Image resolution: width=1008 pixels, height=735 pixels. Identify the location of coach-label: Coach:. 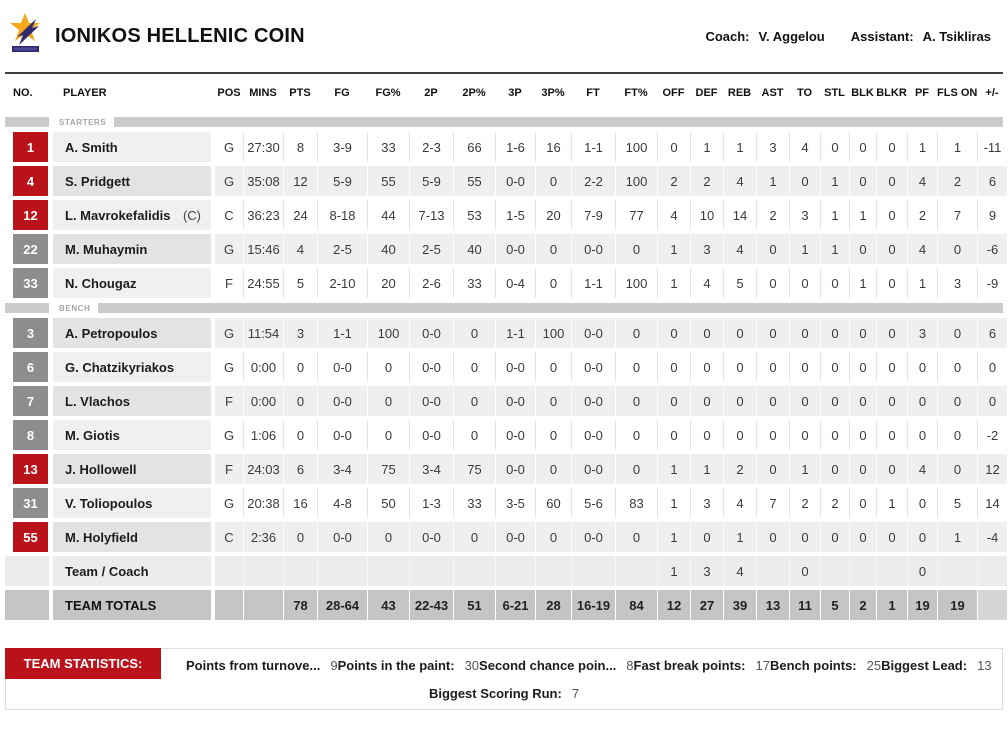
(727, 36).